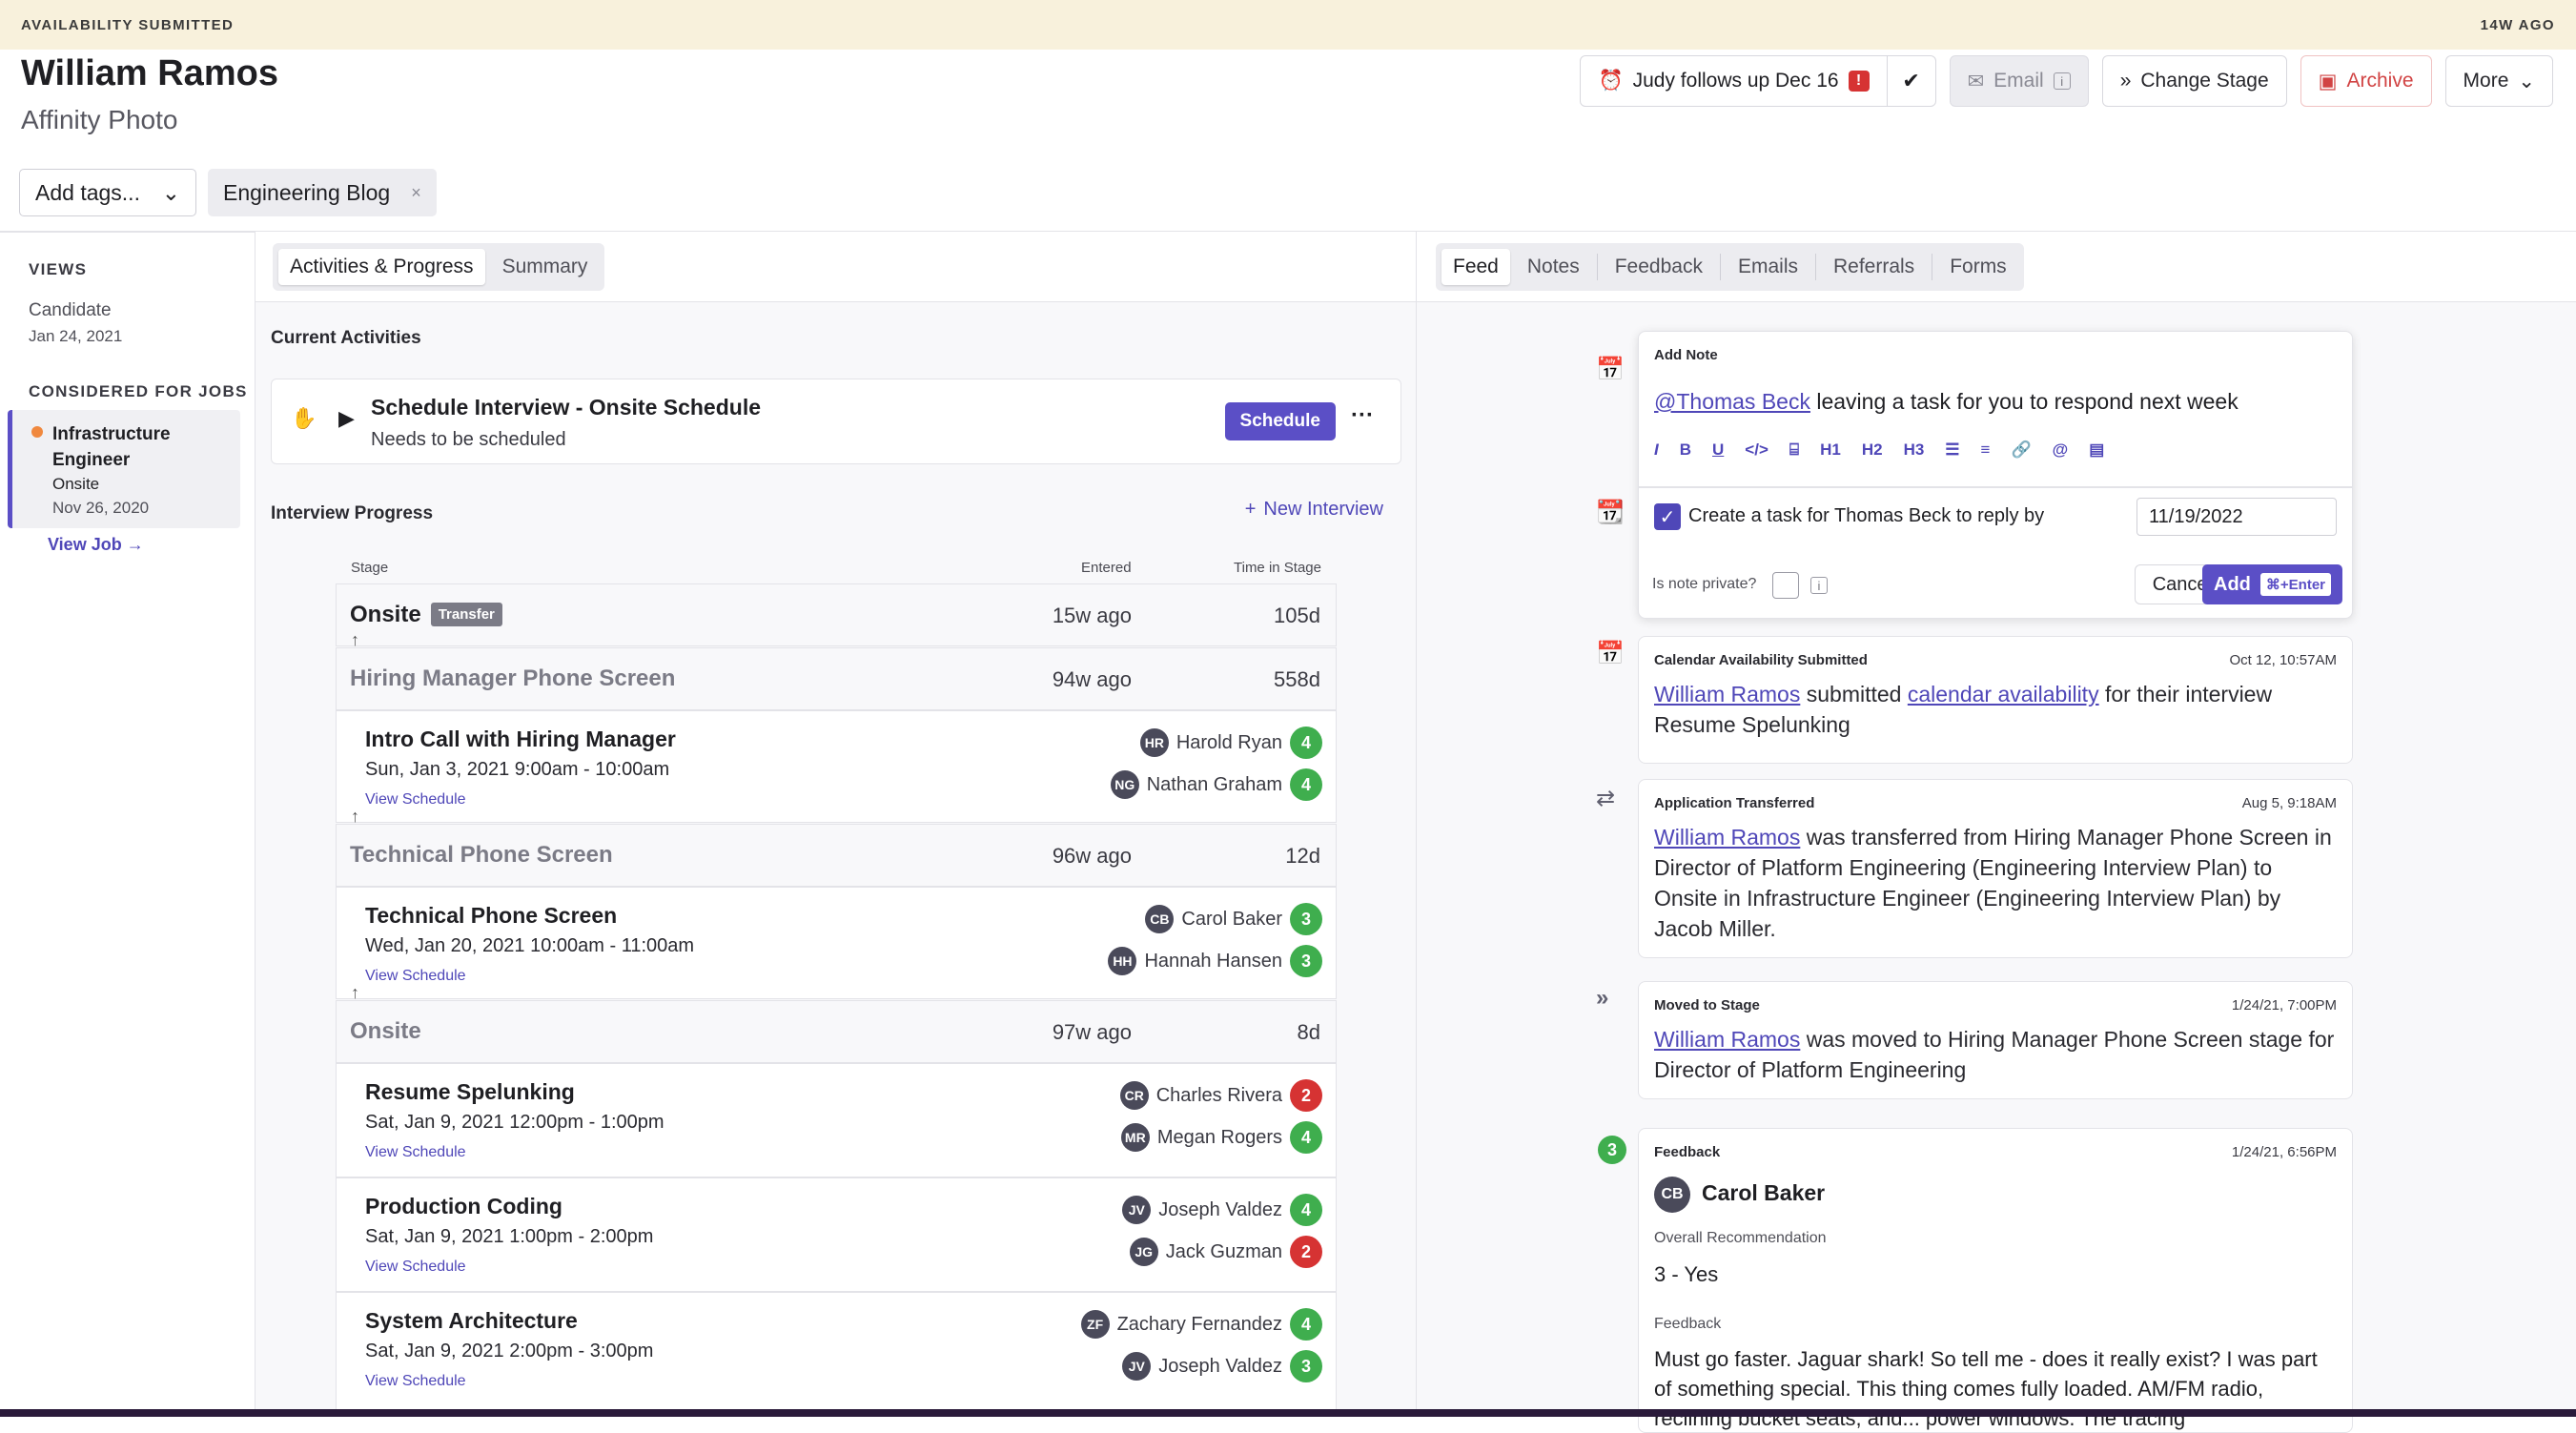  What do you see at coordinates (1767, 266) in the screenshot?
I see `tab-emails: Emails` at bounding box center [1767, 266].